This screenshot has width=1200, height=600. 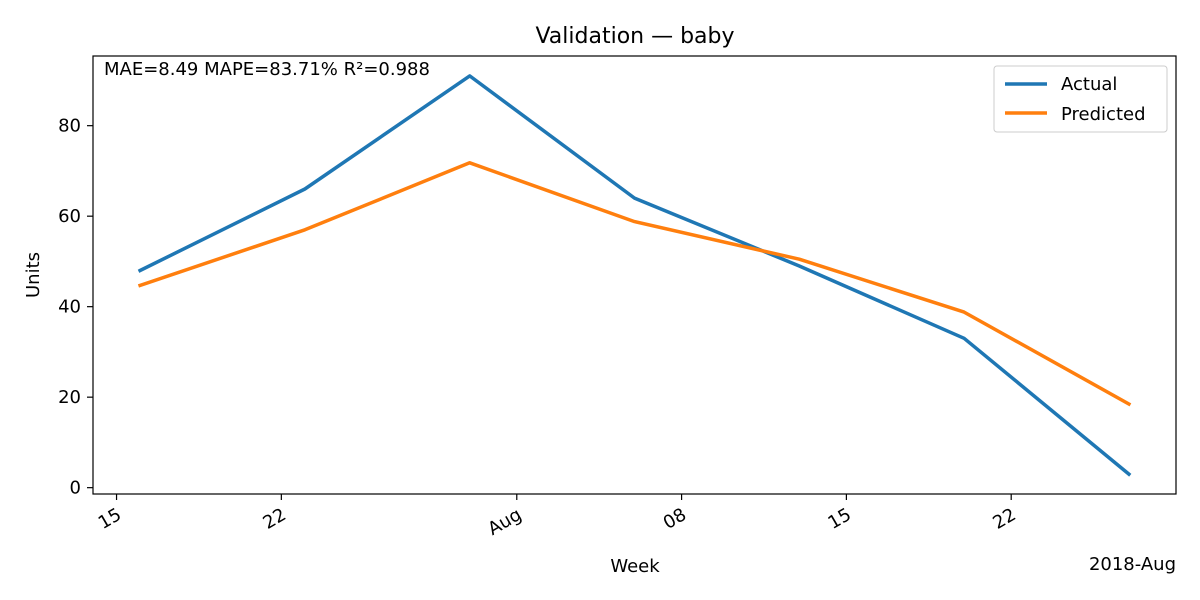 I want to click on x-tick-label: Aug, so click(x=504, y=522).